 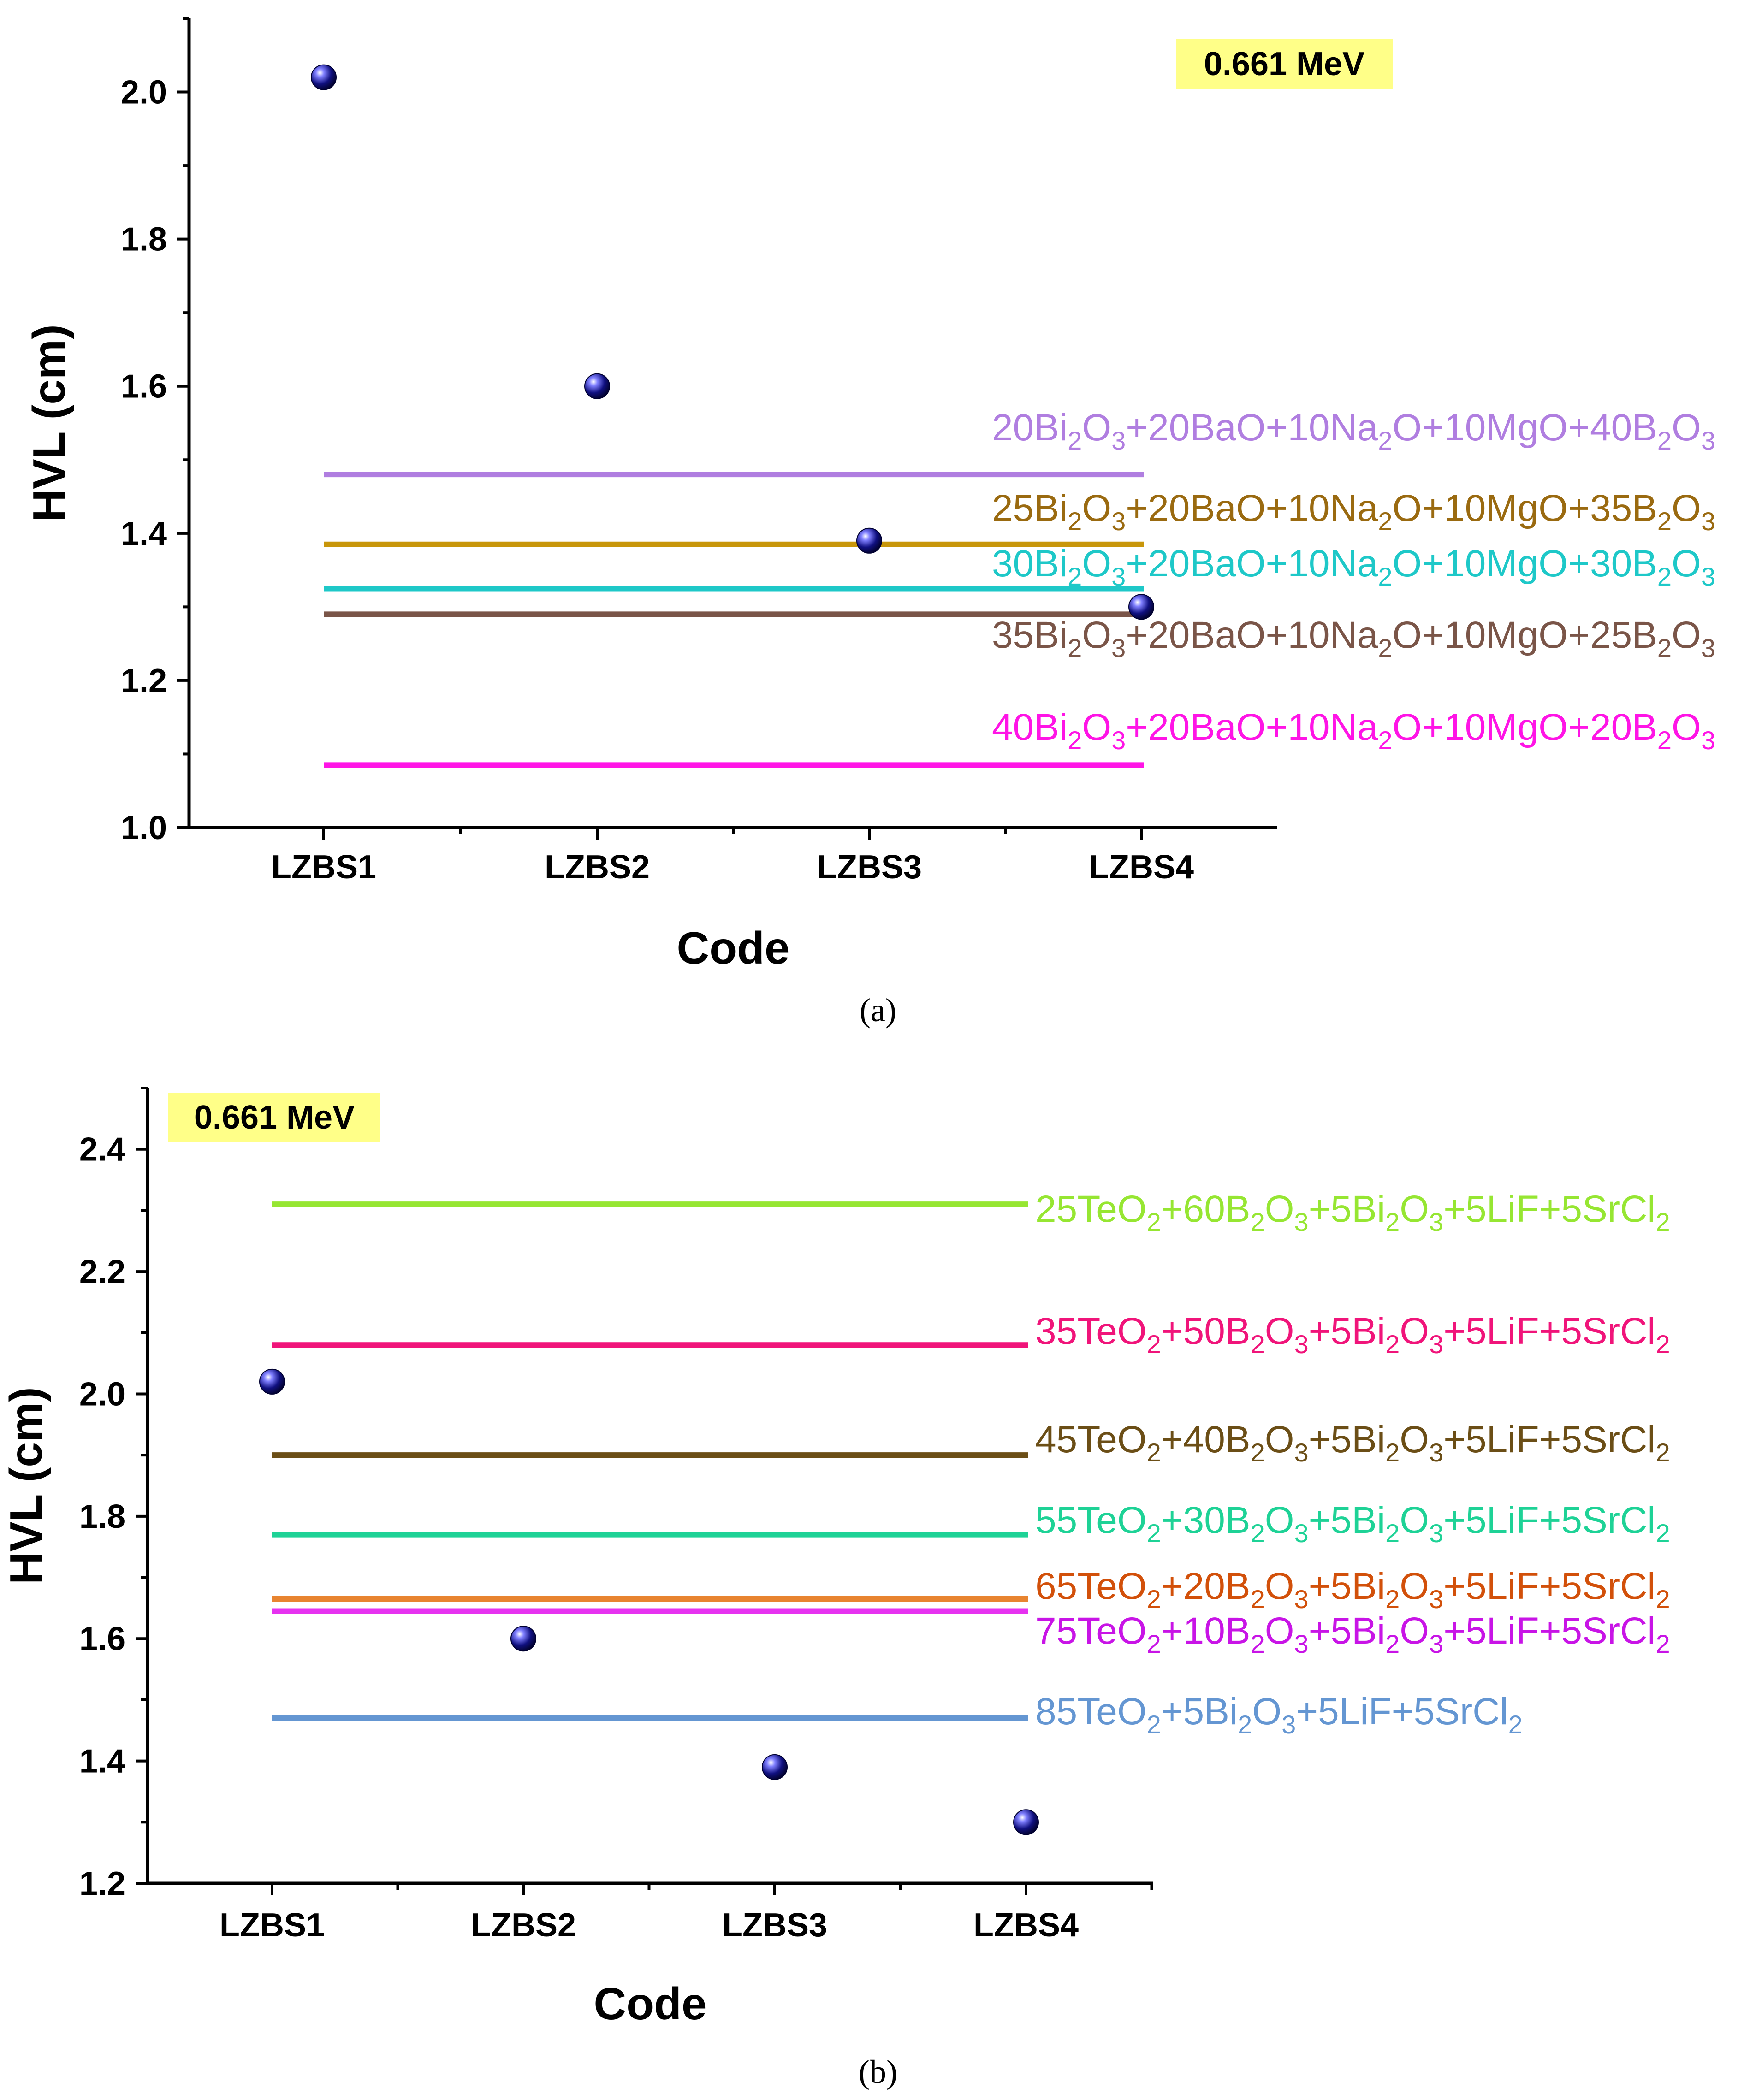 I want to click on panel-caption: (a), so click(x=878, y=1010).